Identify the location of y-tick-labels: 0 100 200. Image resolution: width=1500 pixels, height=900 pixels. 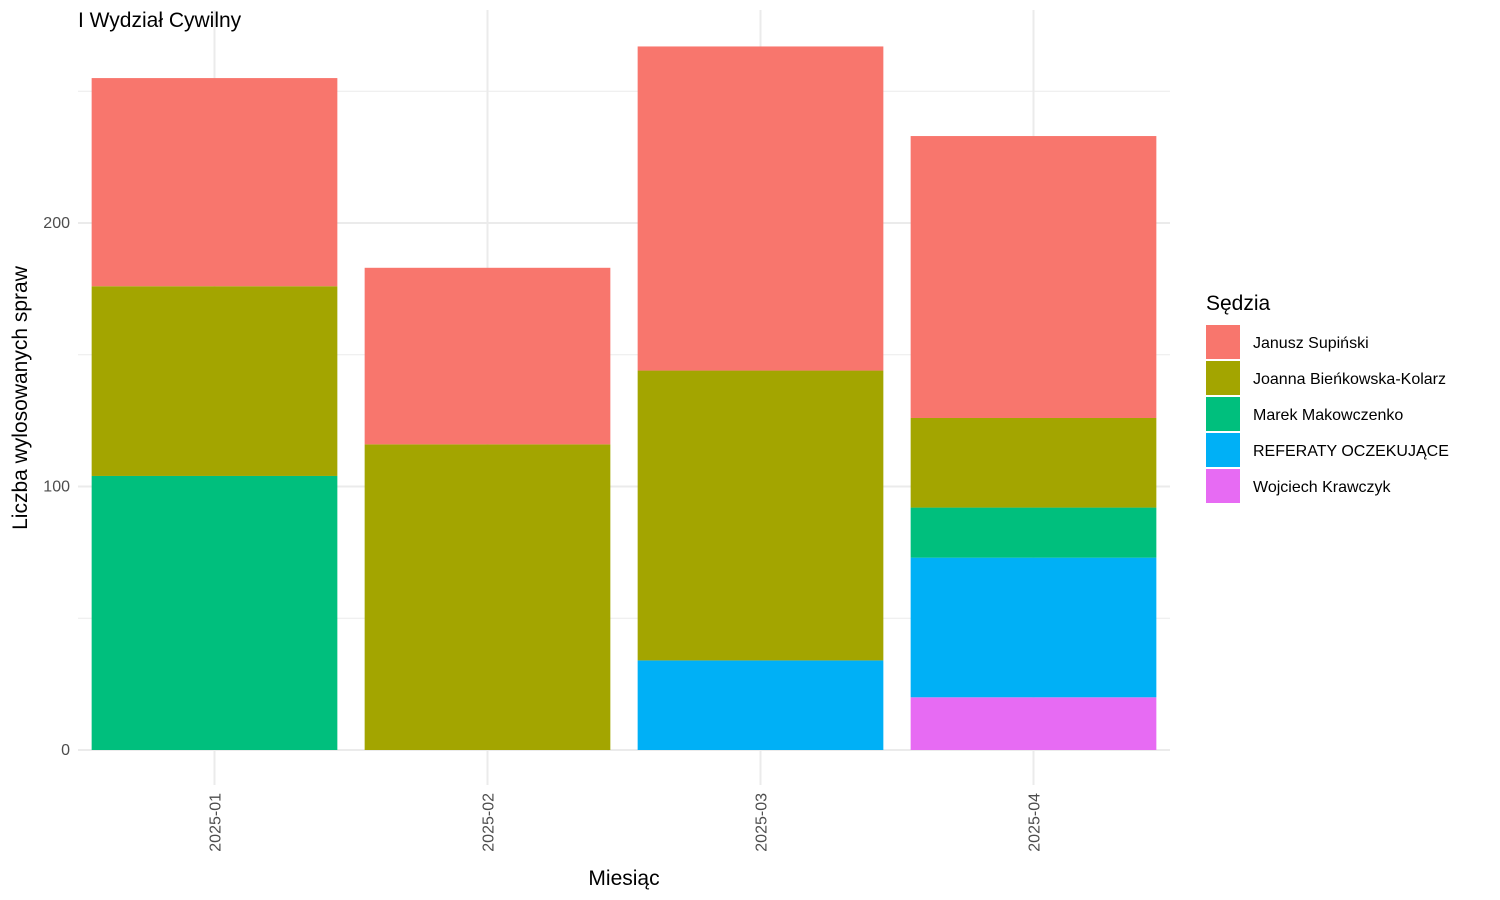
(56, 487).